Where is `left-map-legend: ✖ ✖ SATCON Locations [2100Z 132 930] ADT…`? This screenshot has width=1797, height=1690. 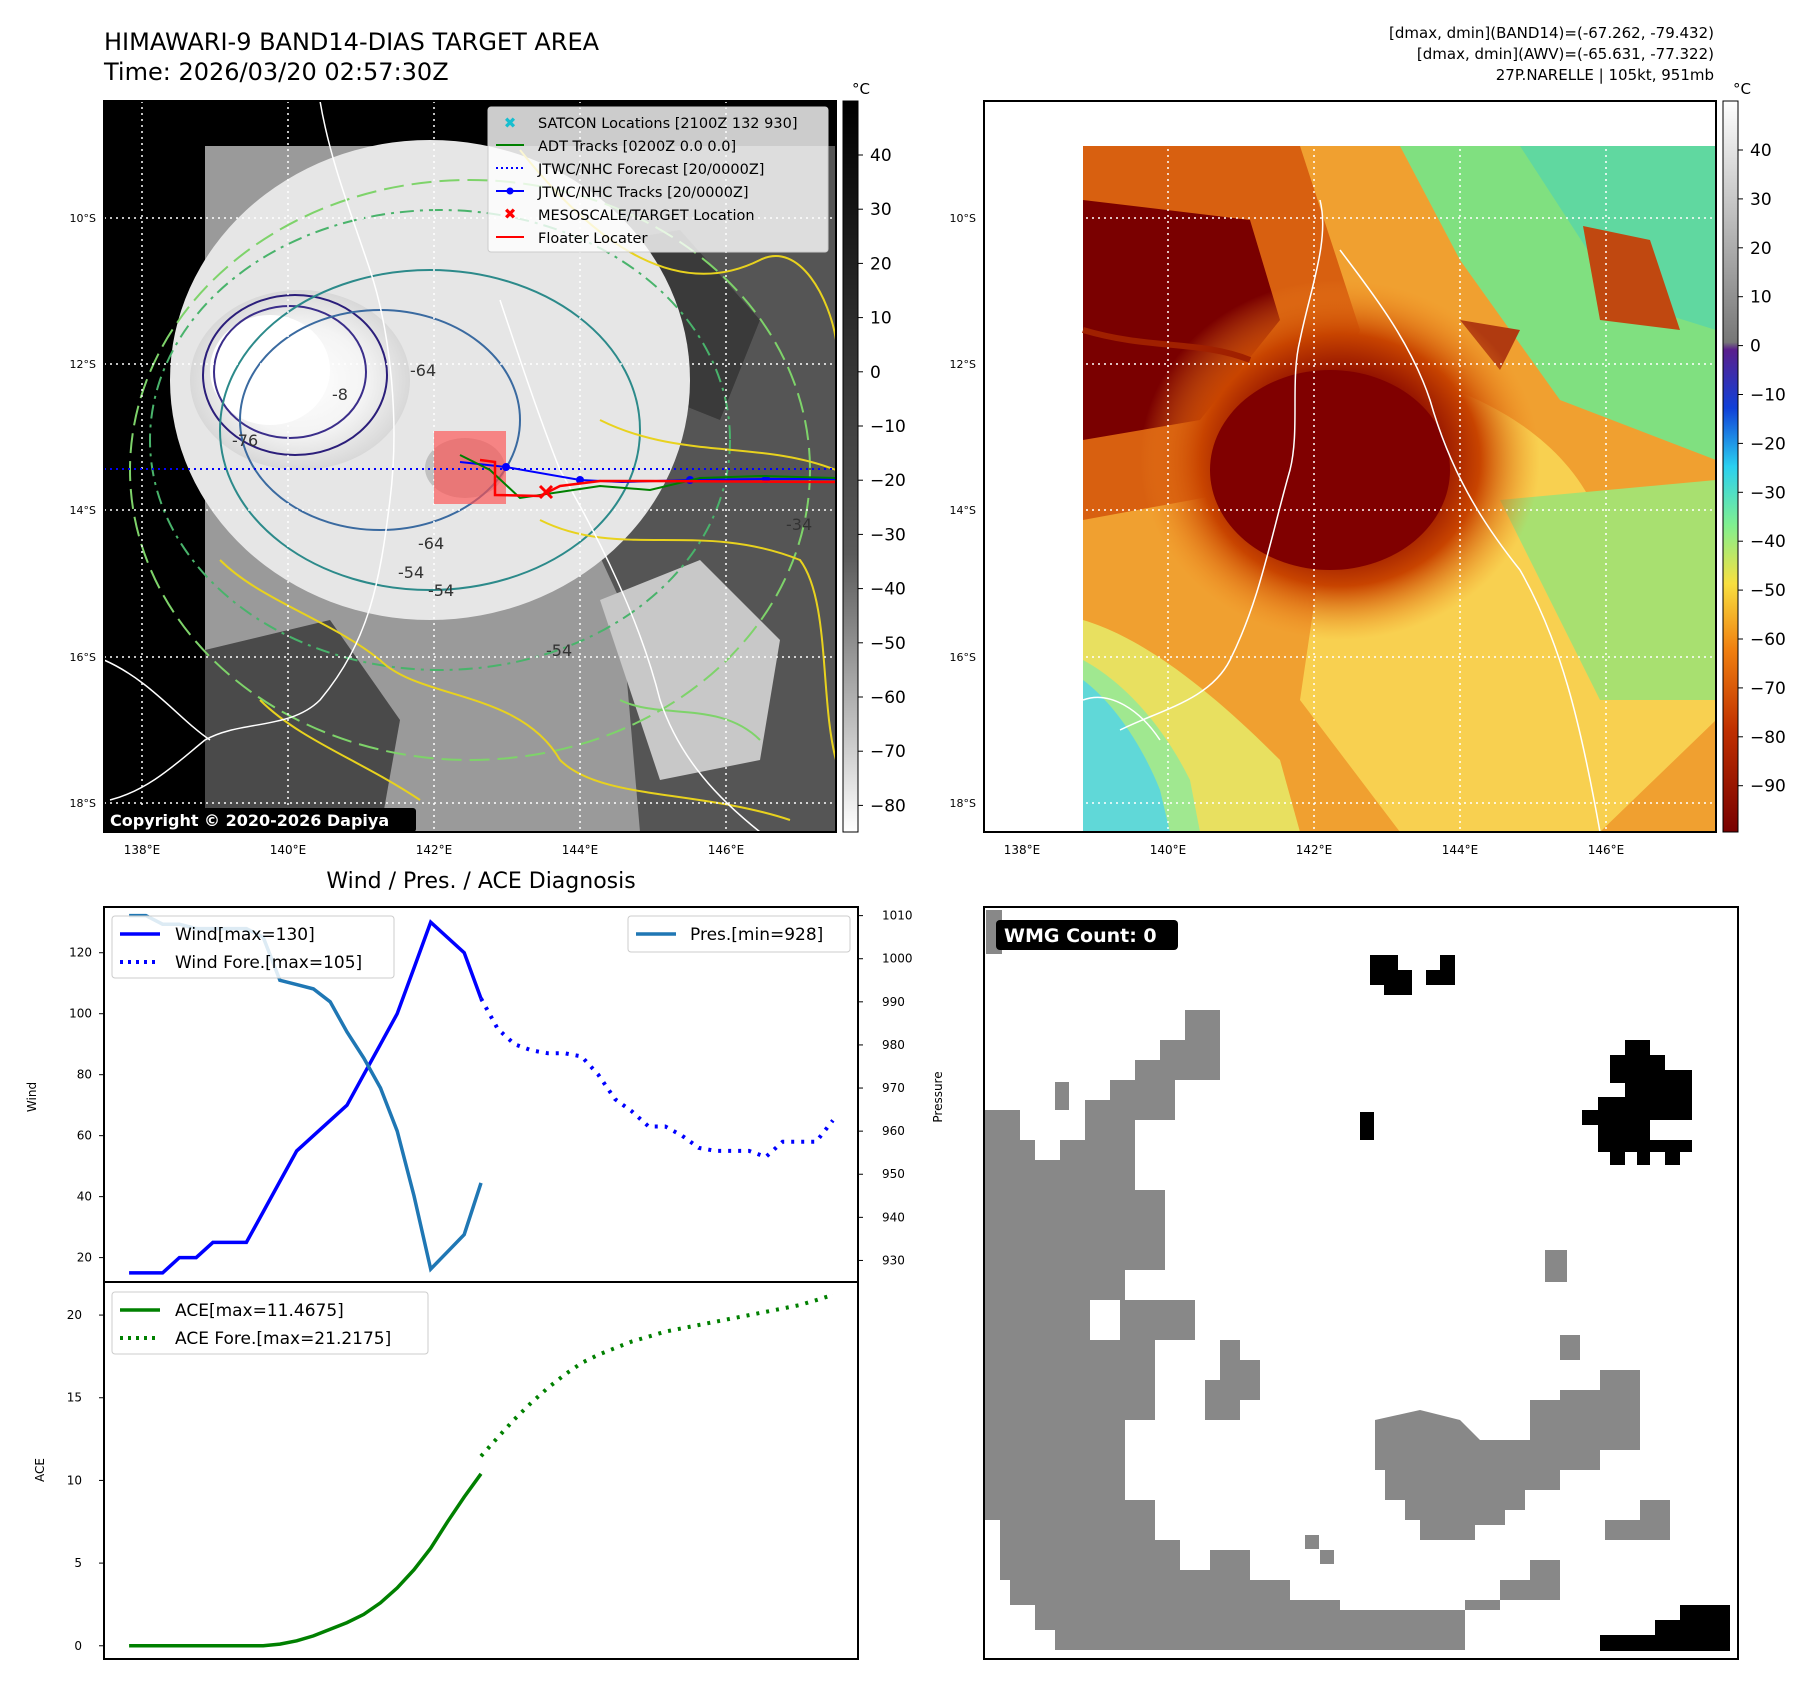
left-map-legend: ✖ ✖ SATCON Locations [2100Z 132 930] ADT… is located at coordinates (658, 179).